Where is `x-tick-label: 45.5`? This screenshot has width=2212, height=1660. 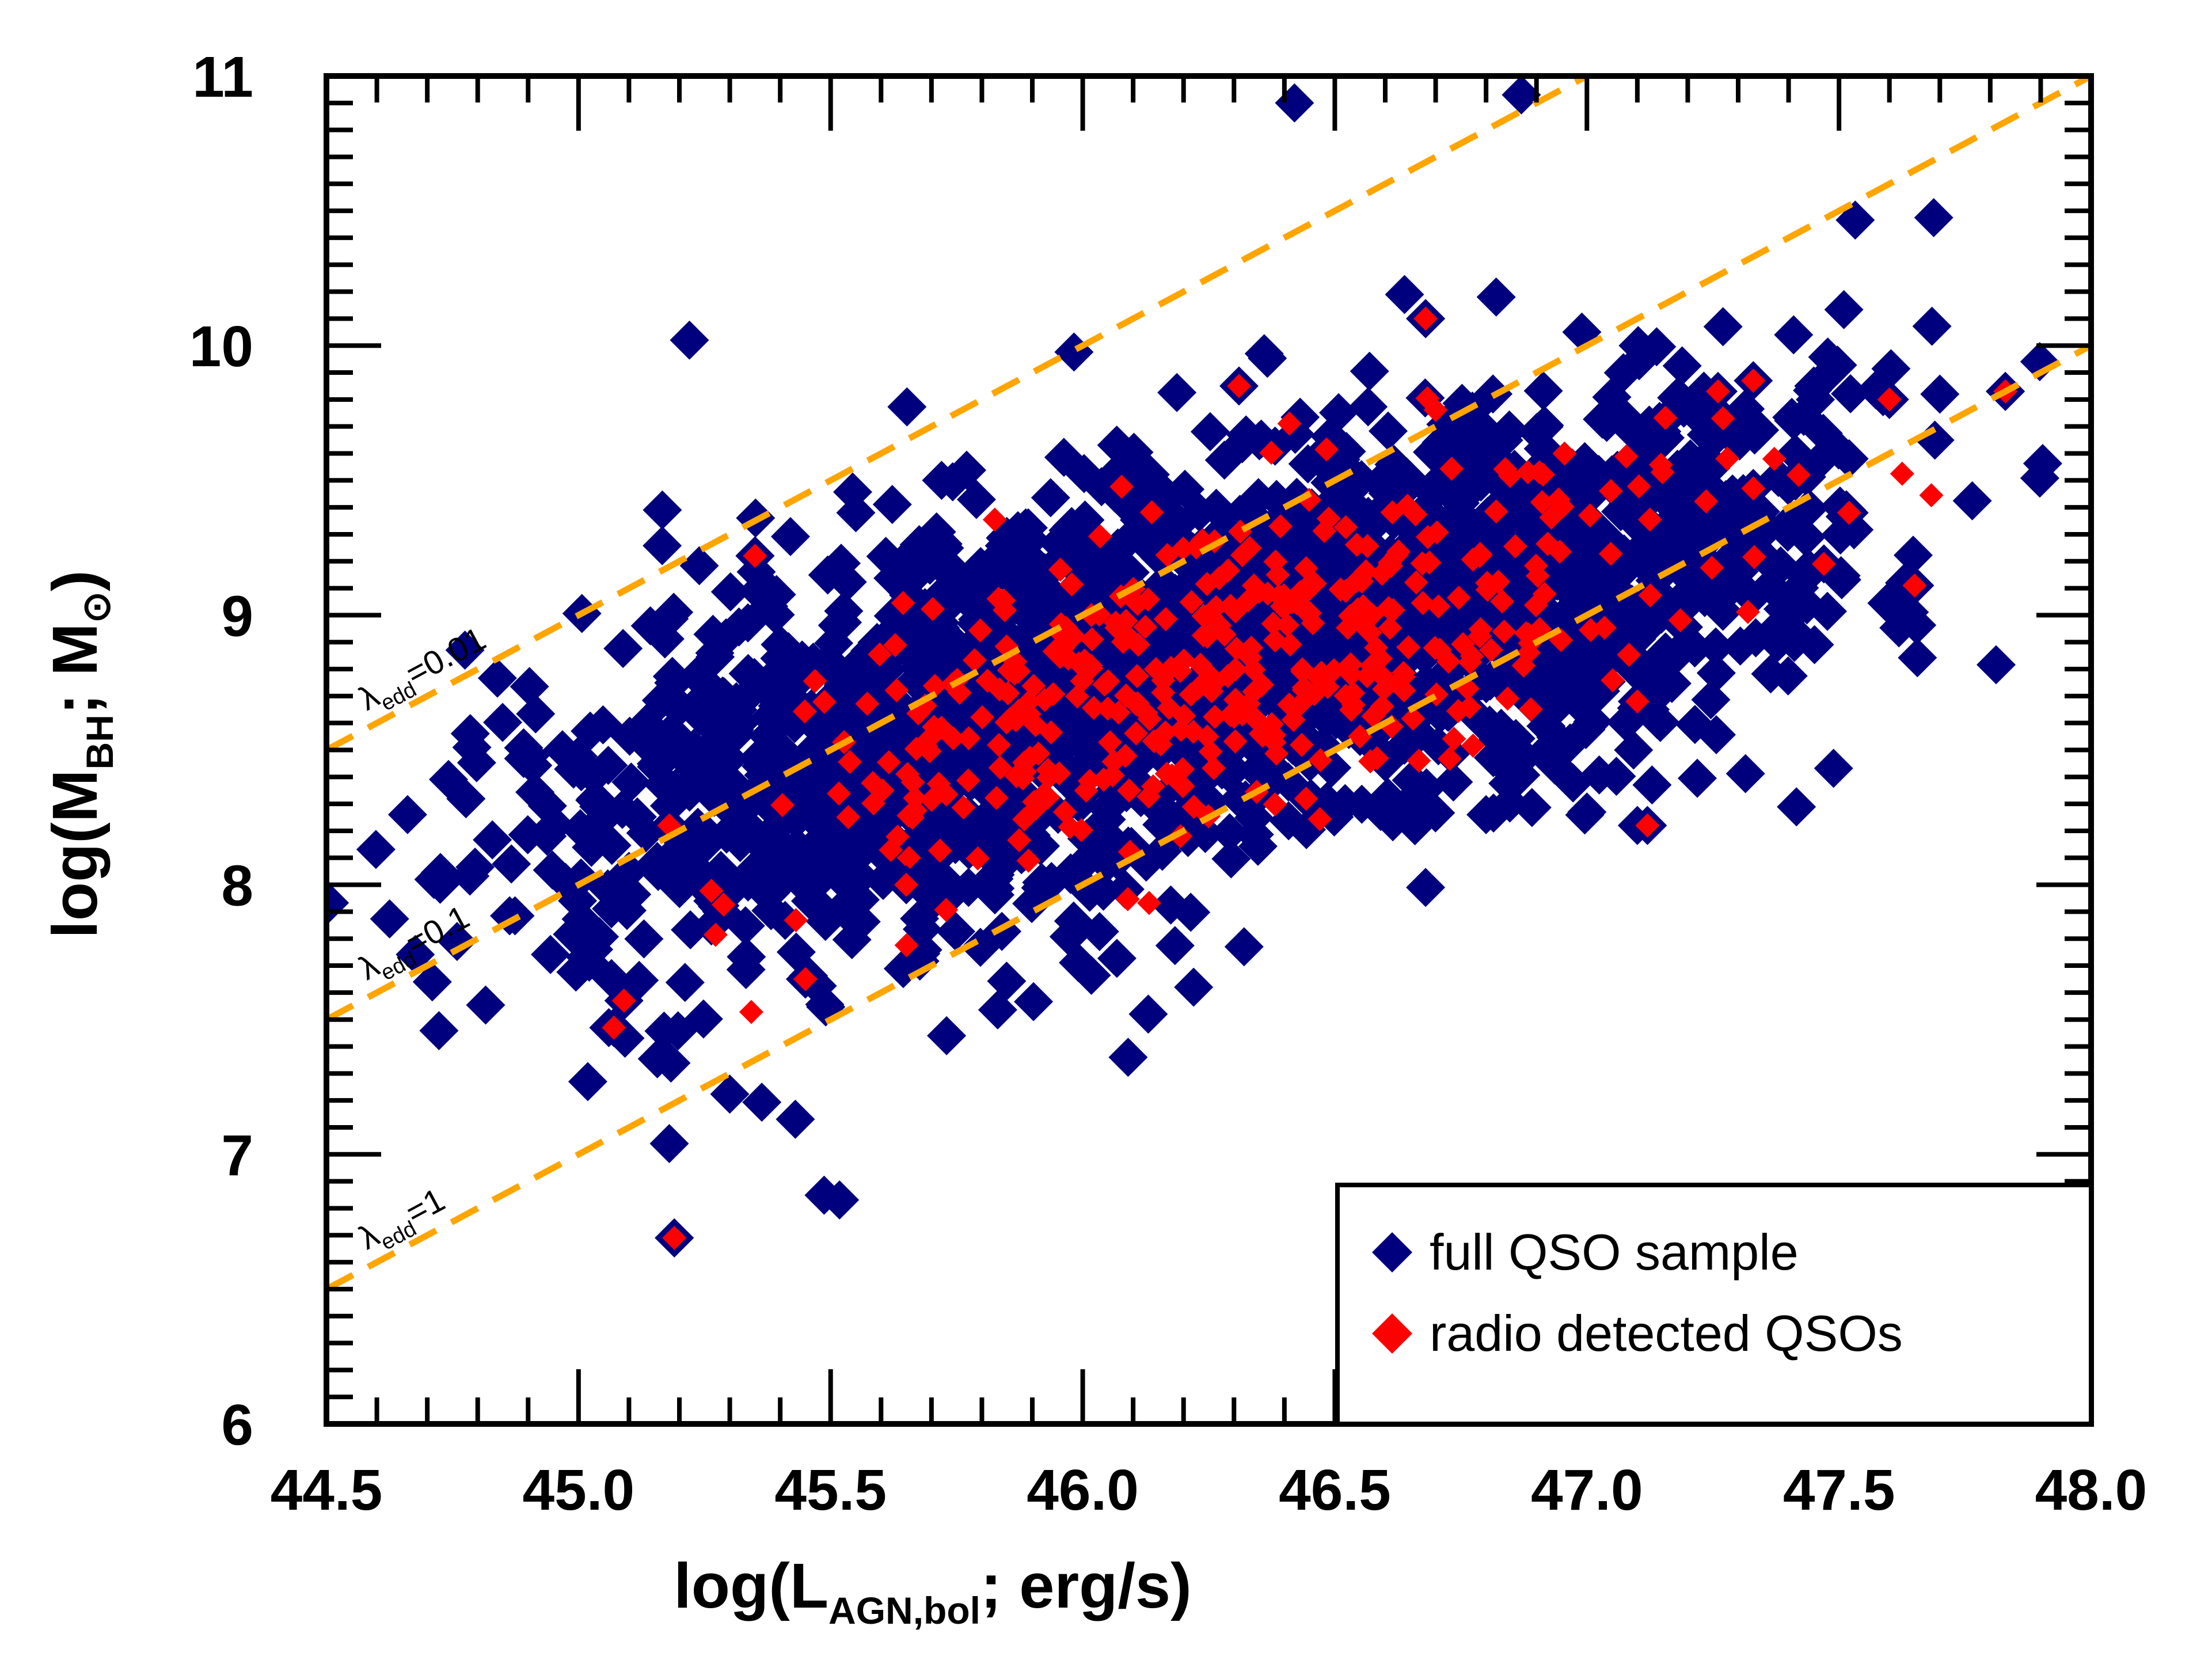
x-tick-label: 45.5 is located at coordinates (830, 1490).